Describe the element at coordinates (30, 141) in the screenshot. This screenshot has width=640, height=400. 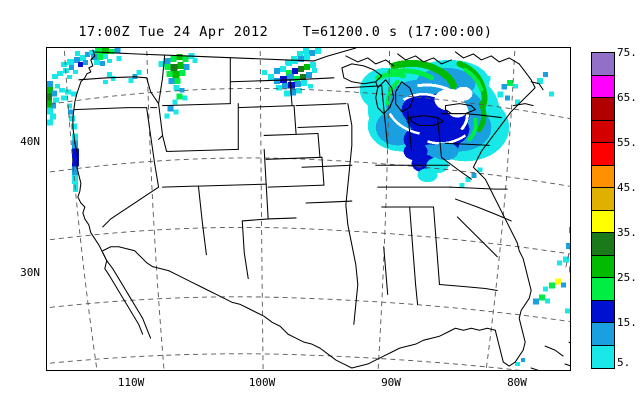
I see `lat-label-40n: 40N` at that location.